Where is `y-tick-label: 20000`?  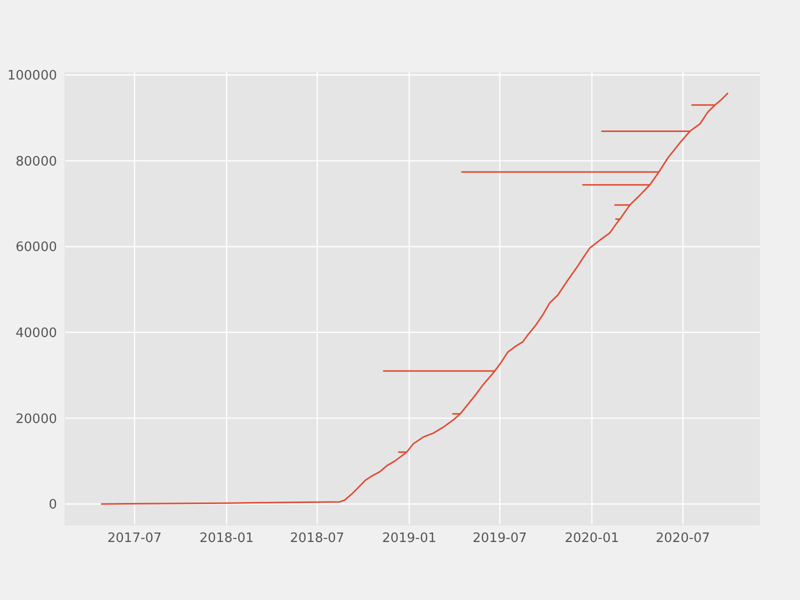 y-tick-label: 20000 is located at coordinates (36, 419).